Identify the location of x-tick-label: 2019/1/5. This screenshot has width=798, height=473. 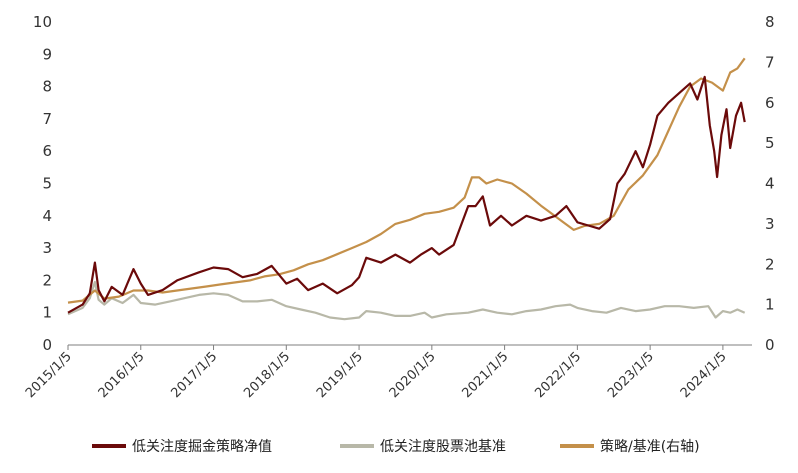
(340, 375).